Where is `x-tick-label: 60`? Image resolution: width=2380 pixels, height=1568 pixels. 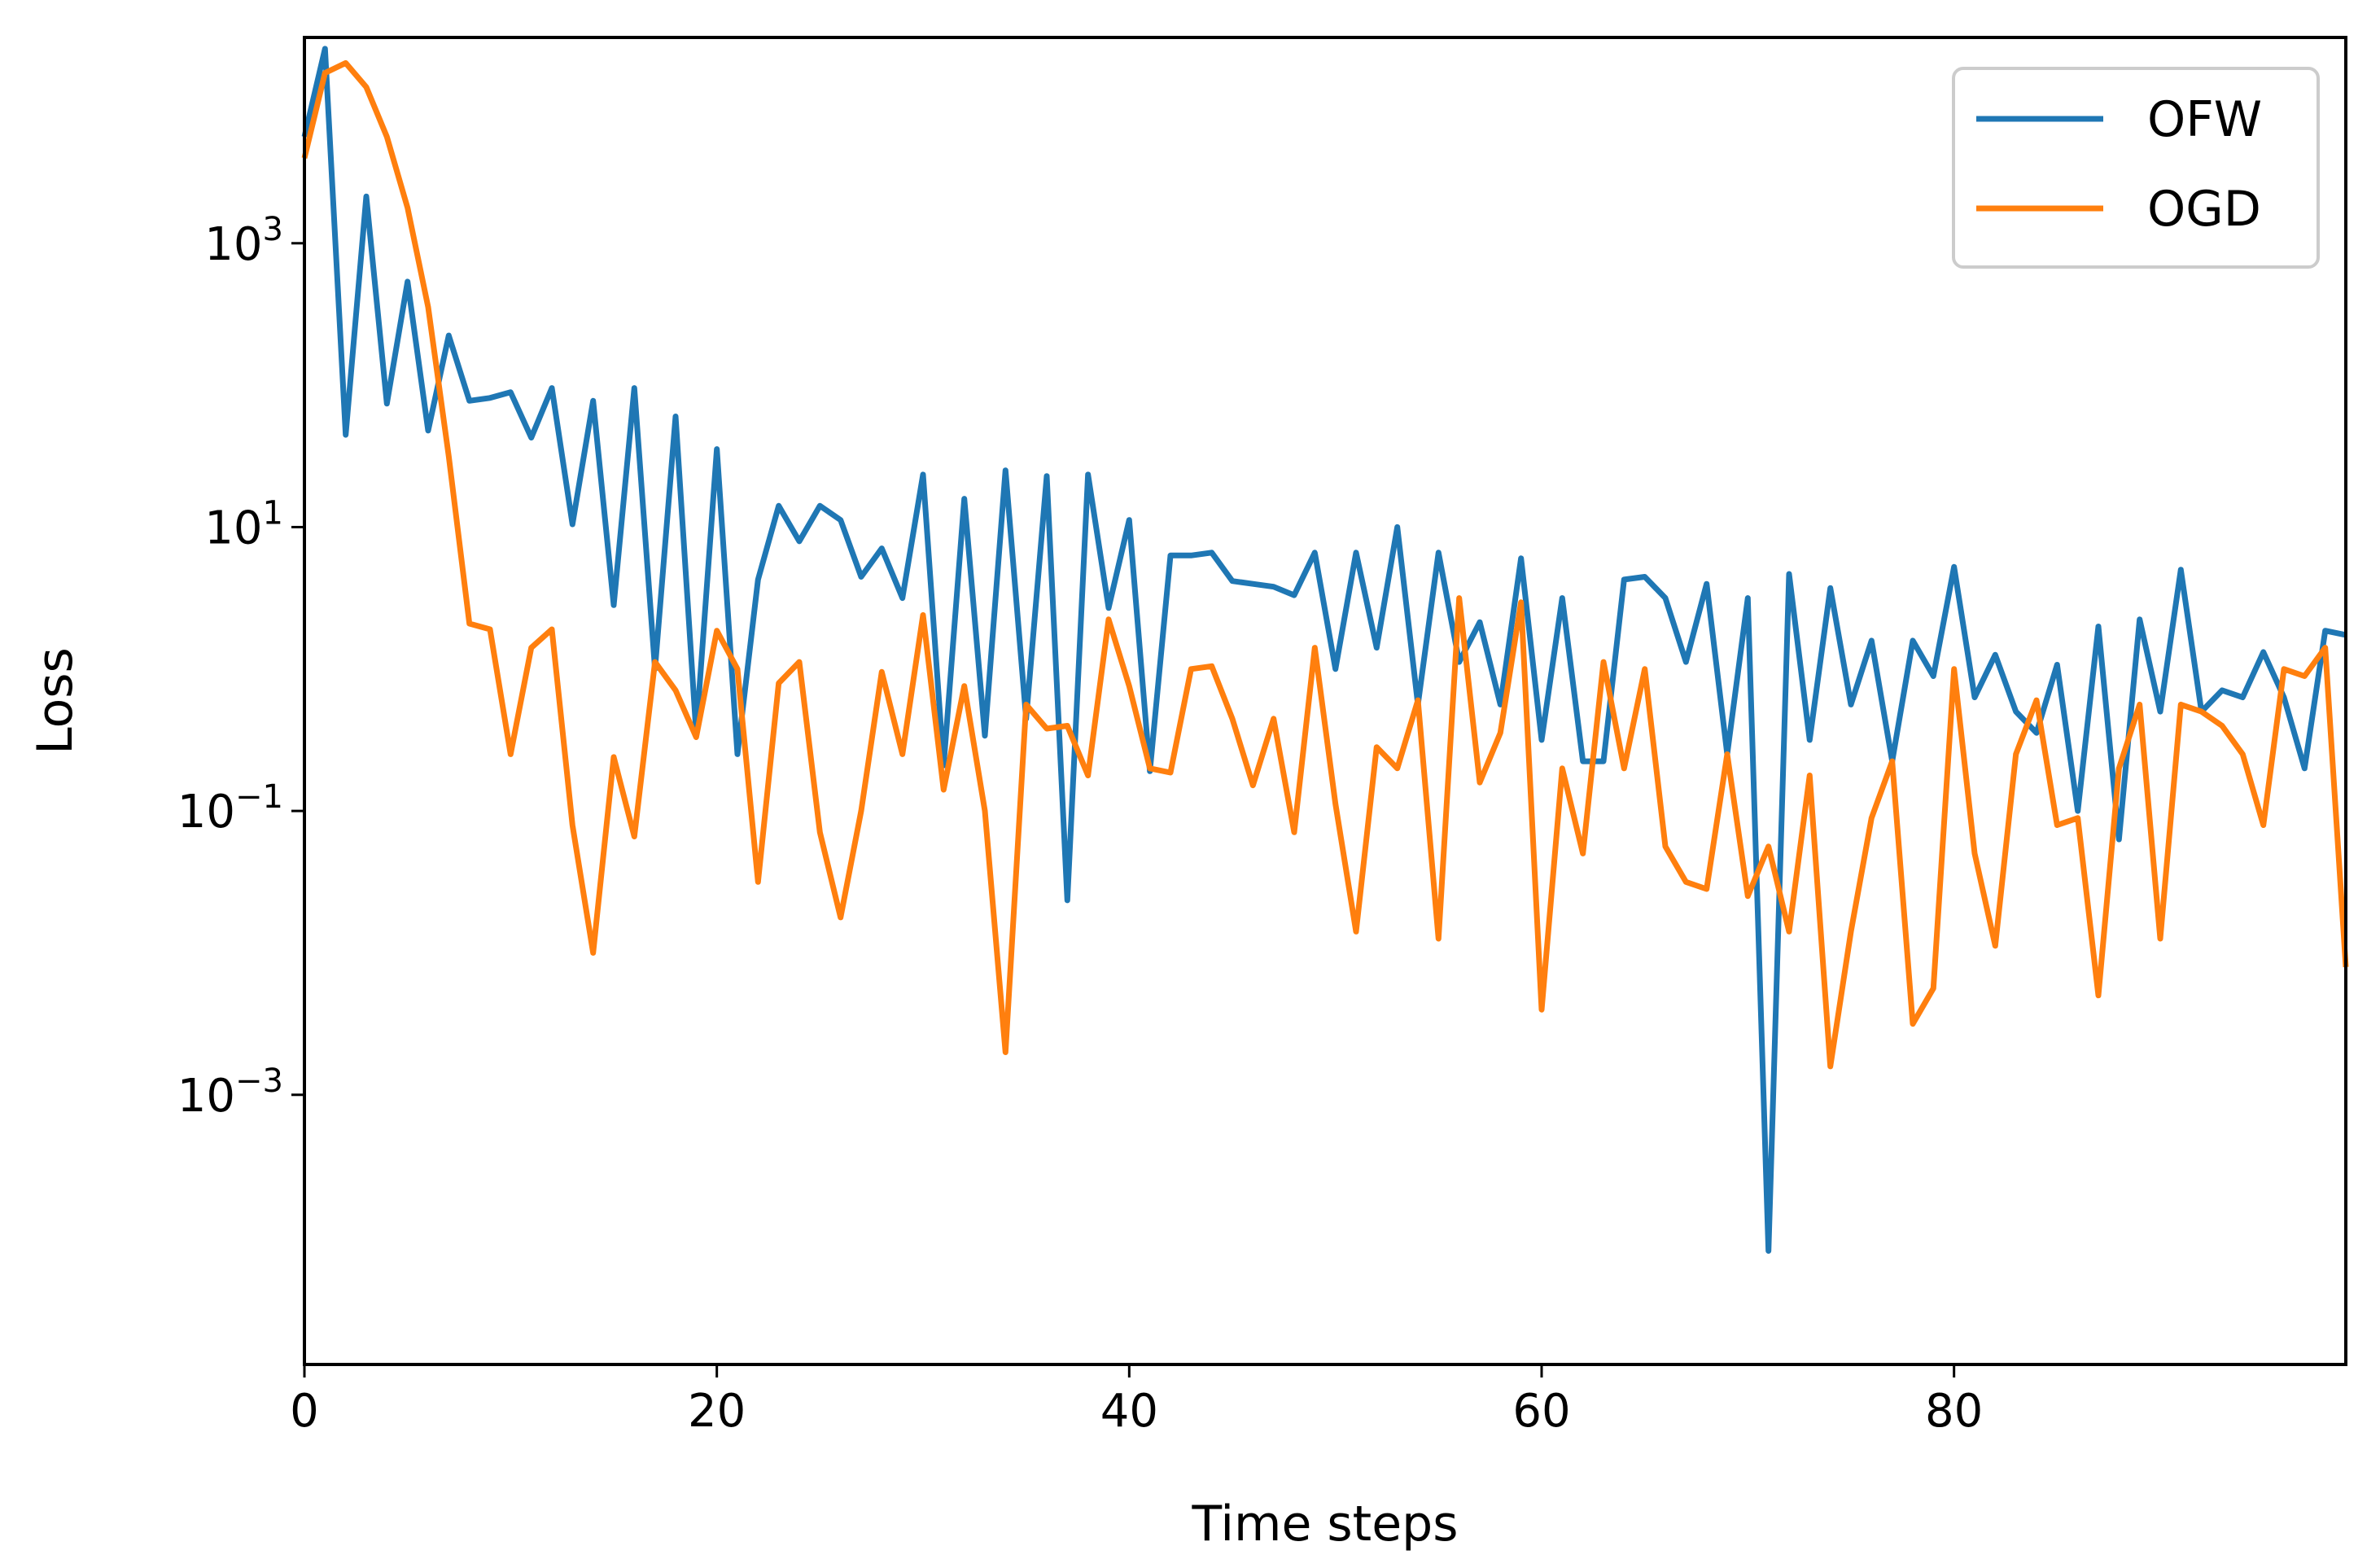 x-tick-label: 60 is located at coordinates (1541, 1412).